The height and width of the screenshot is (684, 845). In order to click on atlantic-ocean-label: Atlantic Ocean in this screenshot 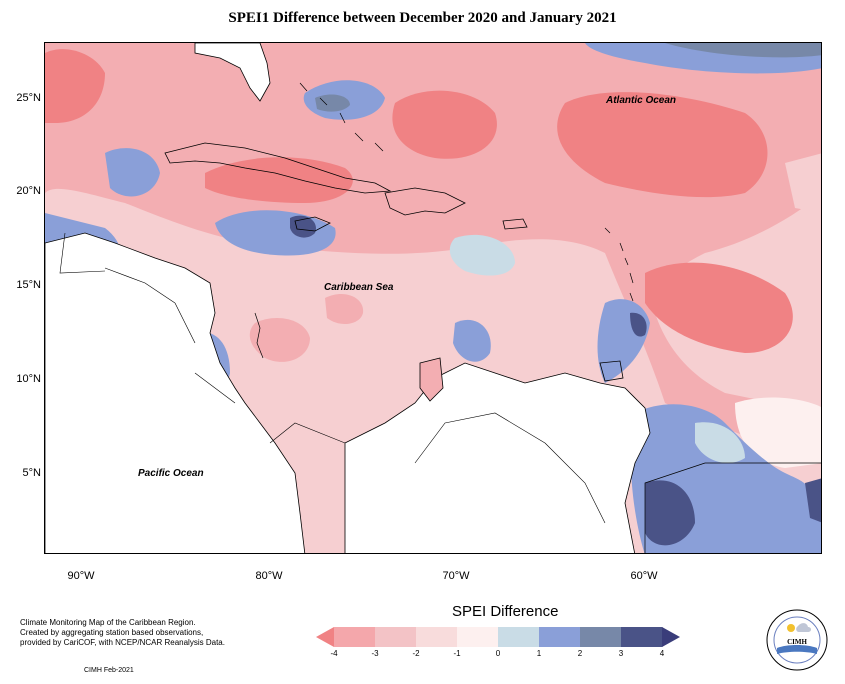, I will do `click(641, 100)`.